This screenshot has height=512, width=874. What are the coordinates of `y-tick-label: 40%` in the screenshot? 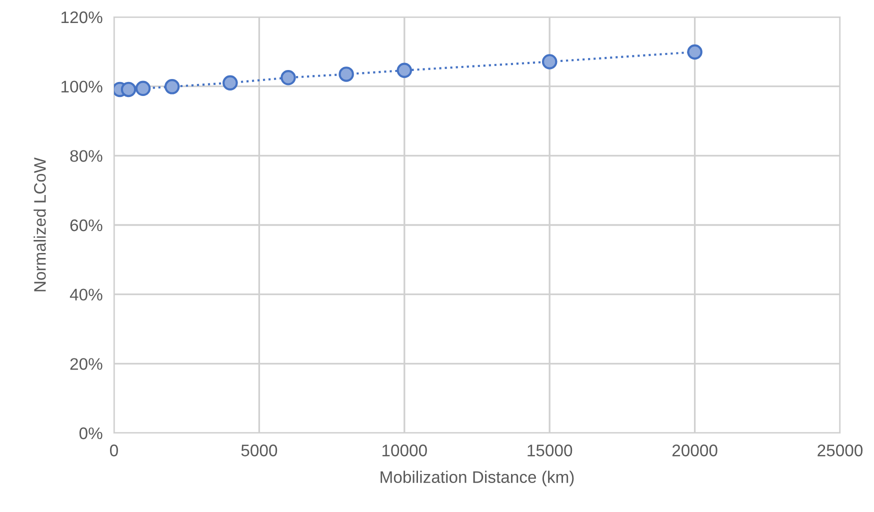 It's located at (86, 294).